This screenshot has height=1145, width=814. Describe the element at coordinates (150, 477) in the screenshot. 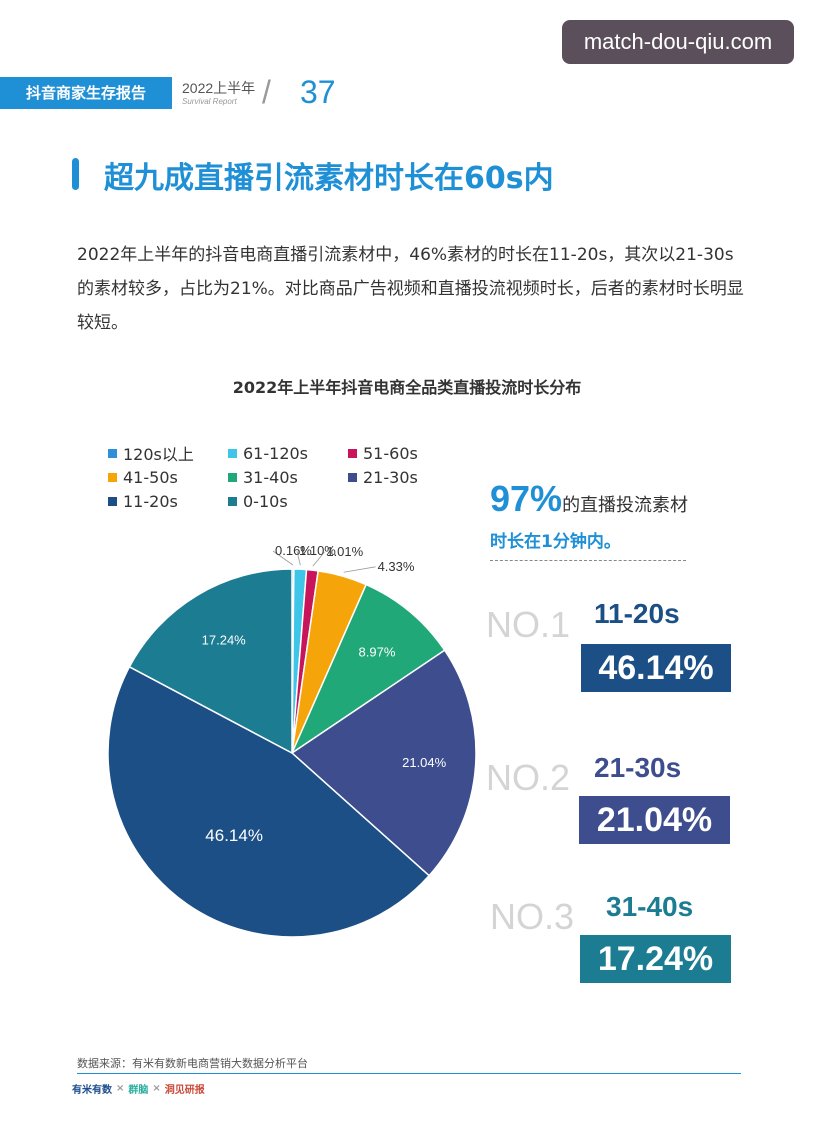

I see `legend-label: 41-50s` at that location.